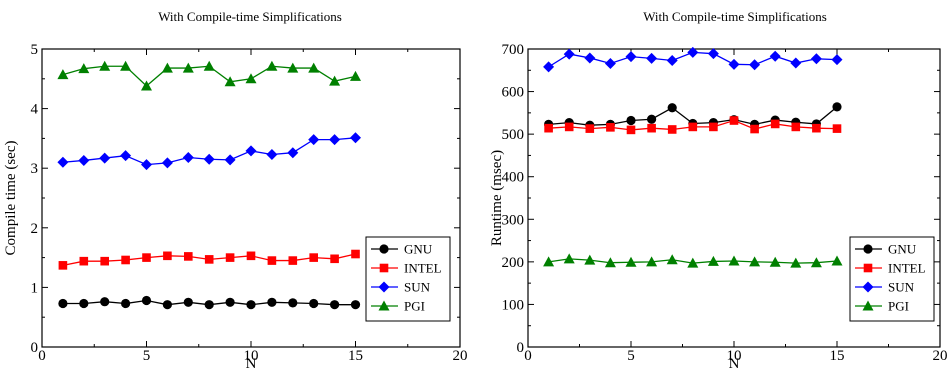  I want to click on legend-entry: INTEL, so click(406, 268).